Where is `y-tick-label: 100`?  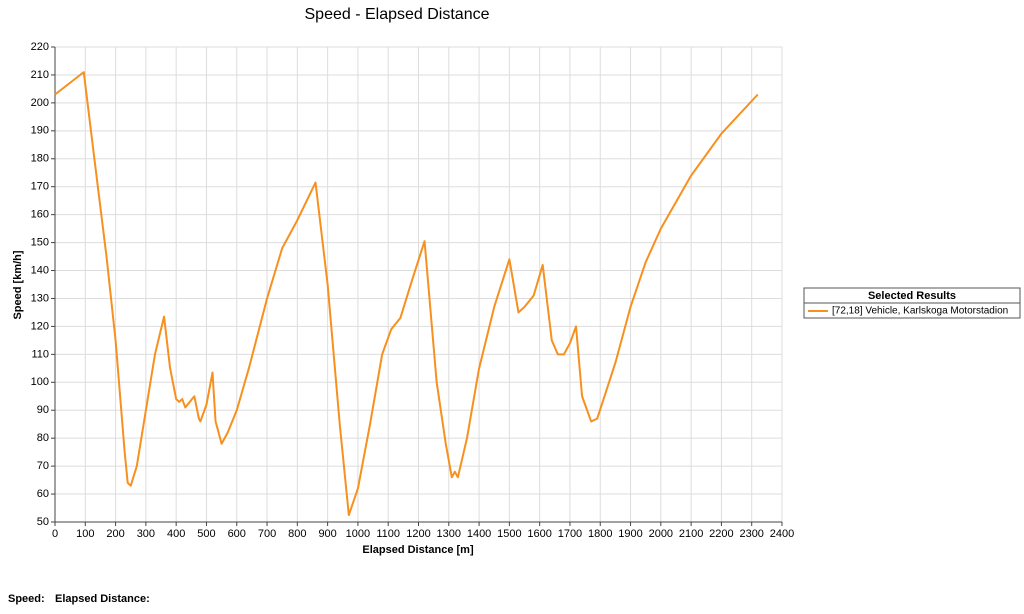 y-tick-label: 100 is located at coordinates (40, 382).